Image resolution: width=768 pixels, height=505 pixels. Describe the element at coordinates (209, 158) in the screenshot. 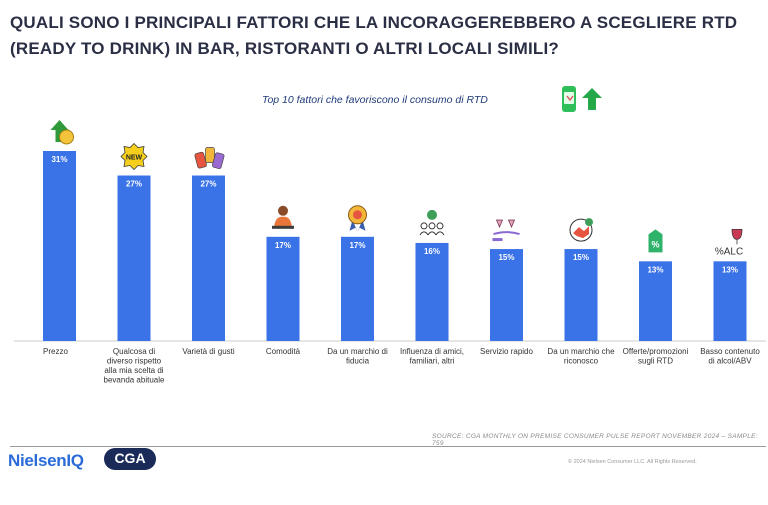

I see `cans-icon` at that location.